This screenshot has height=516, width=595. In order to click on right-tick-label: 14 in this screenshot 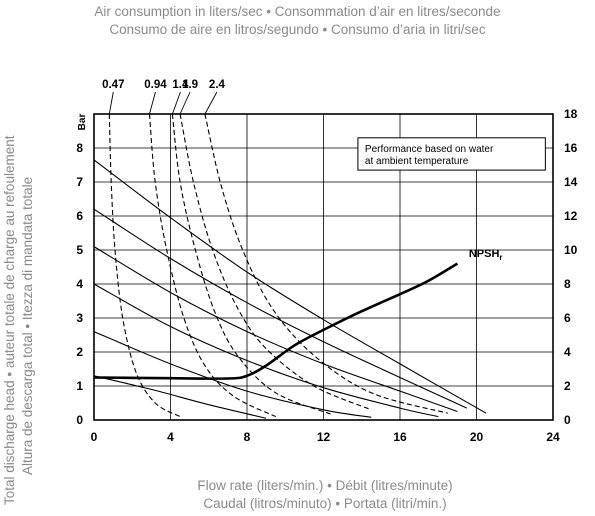, I will do `click(571, 182)`.